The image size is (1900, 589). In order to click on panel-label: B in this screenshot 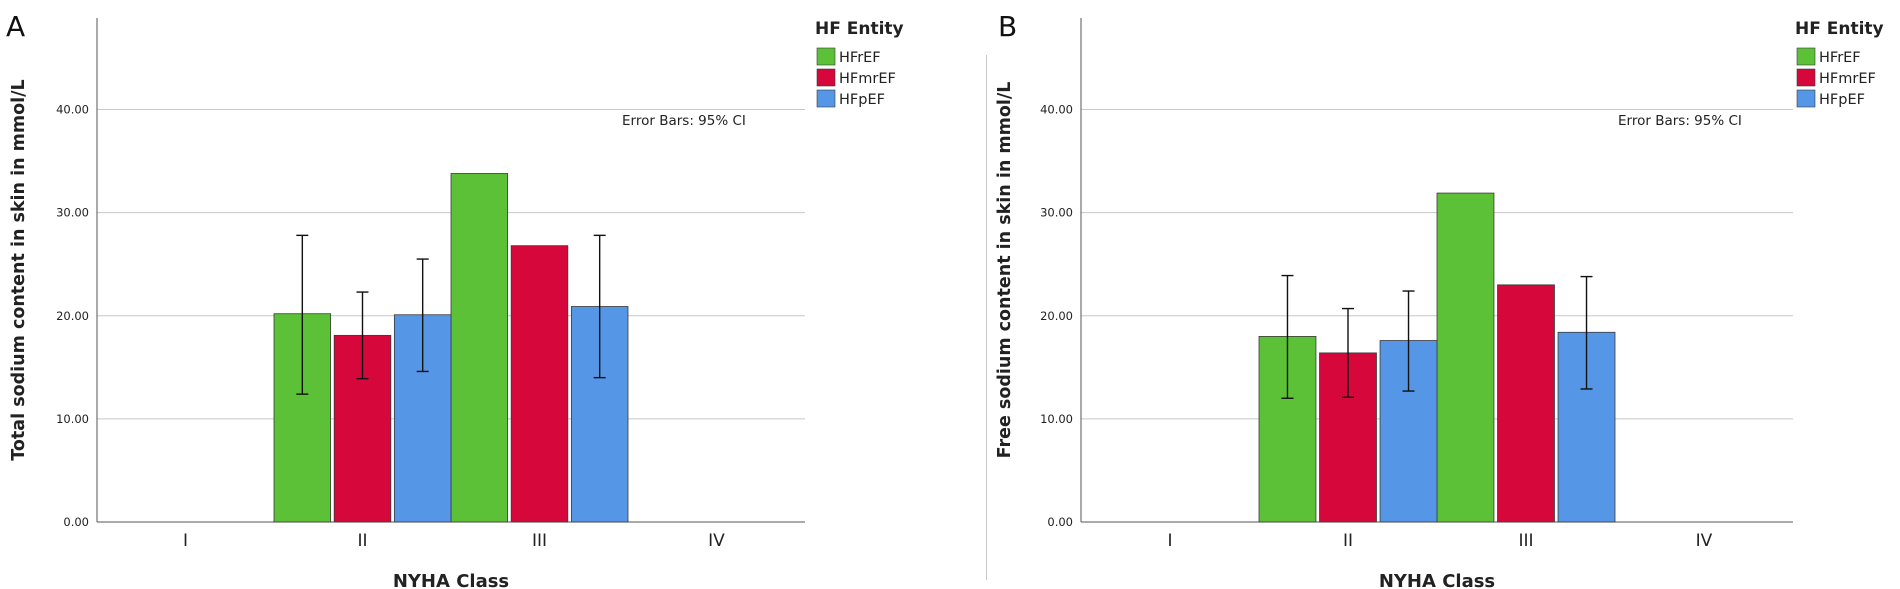, I will do `click(1007, 26)`.